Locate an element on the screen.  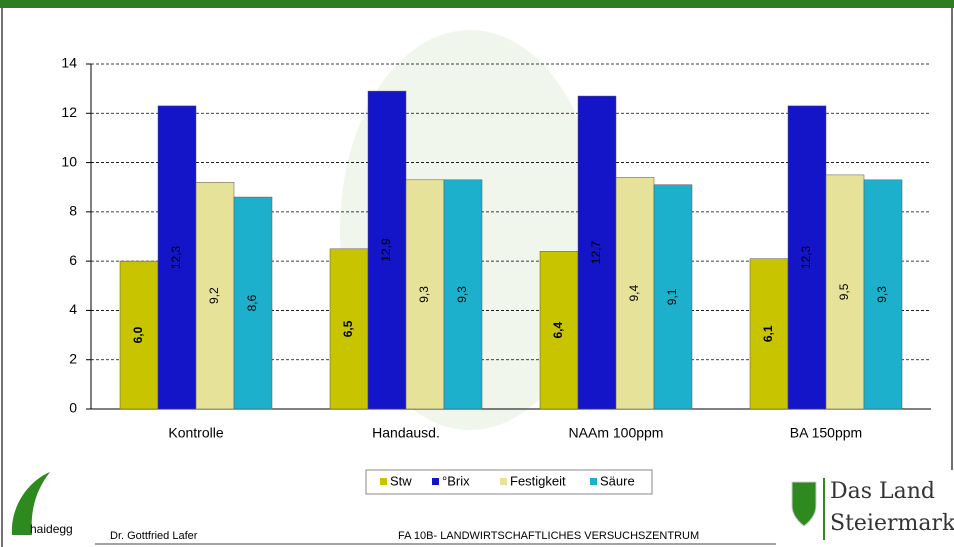
y-tick-label: 10 is located at coordinates (69, 161).